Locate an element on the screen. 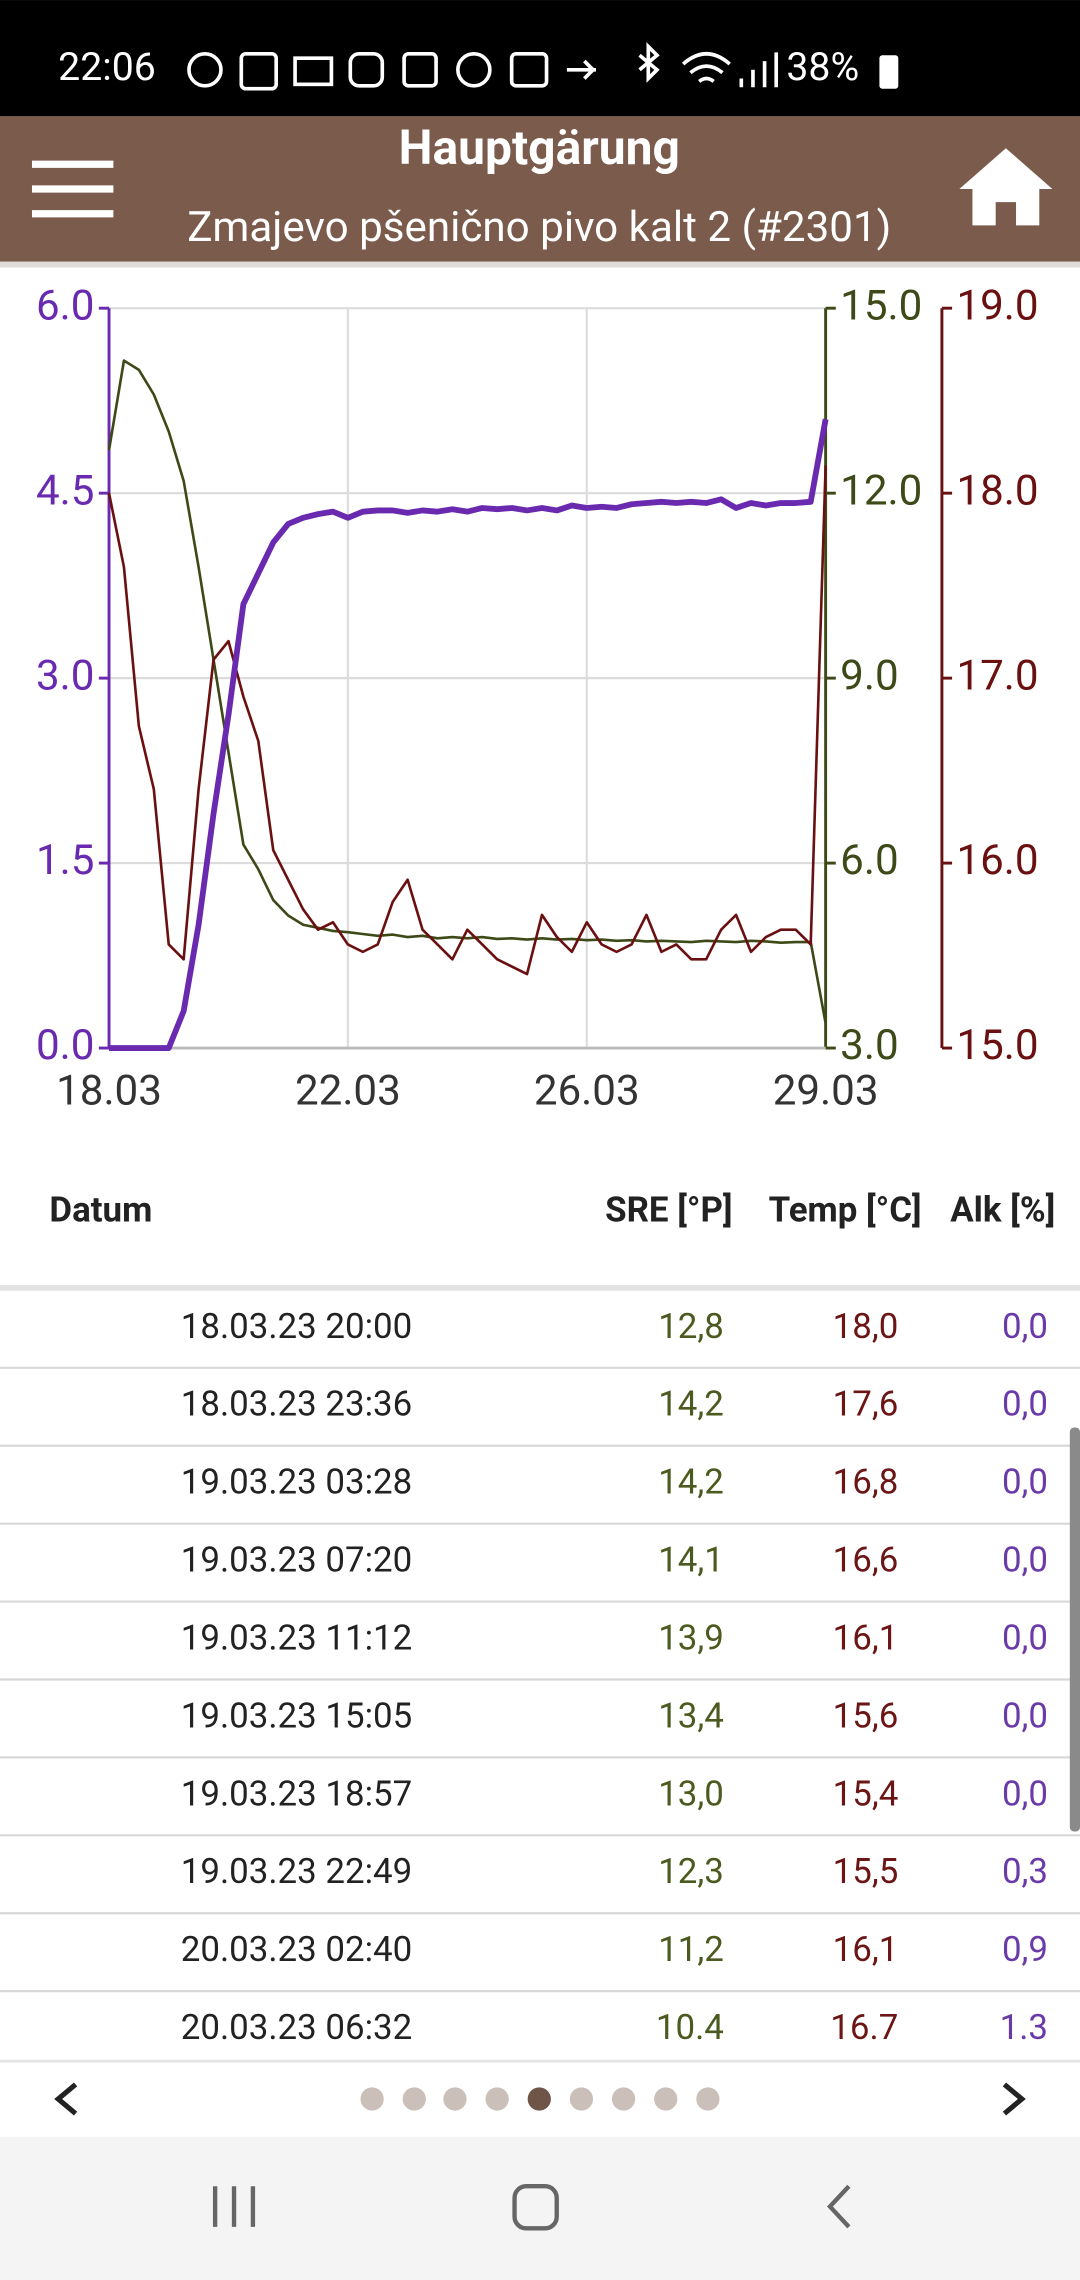 This screenshot has height=2280, width=1080. column-header: Datum is located at coordinates (100, 1210).